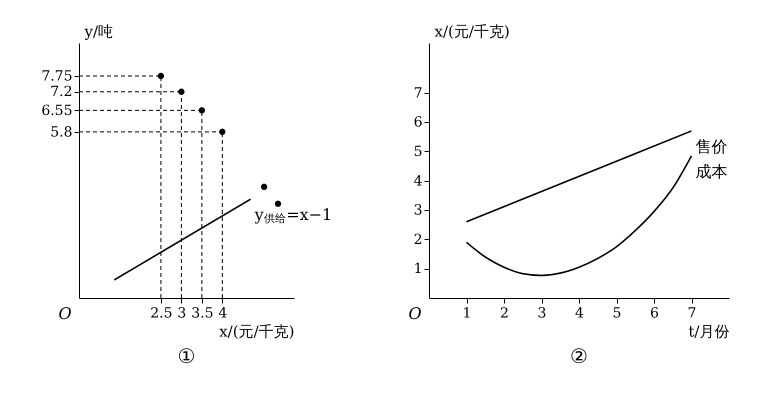  I want to click on x-tick-label: 2, so click(504, 314).